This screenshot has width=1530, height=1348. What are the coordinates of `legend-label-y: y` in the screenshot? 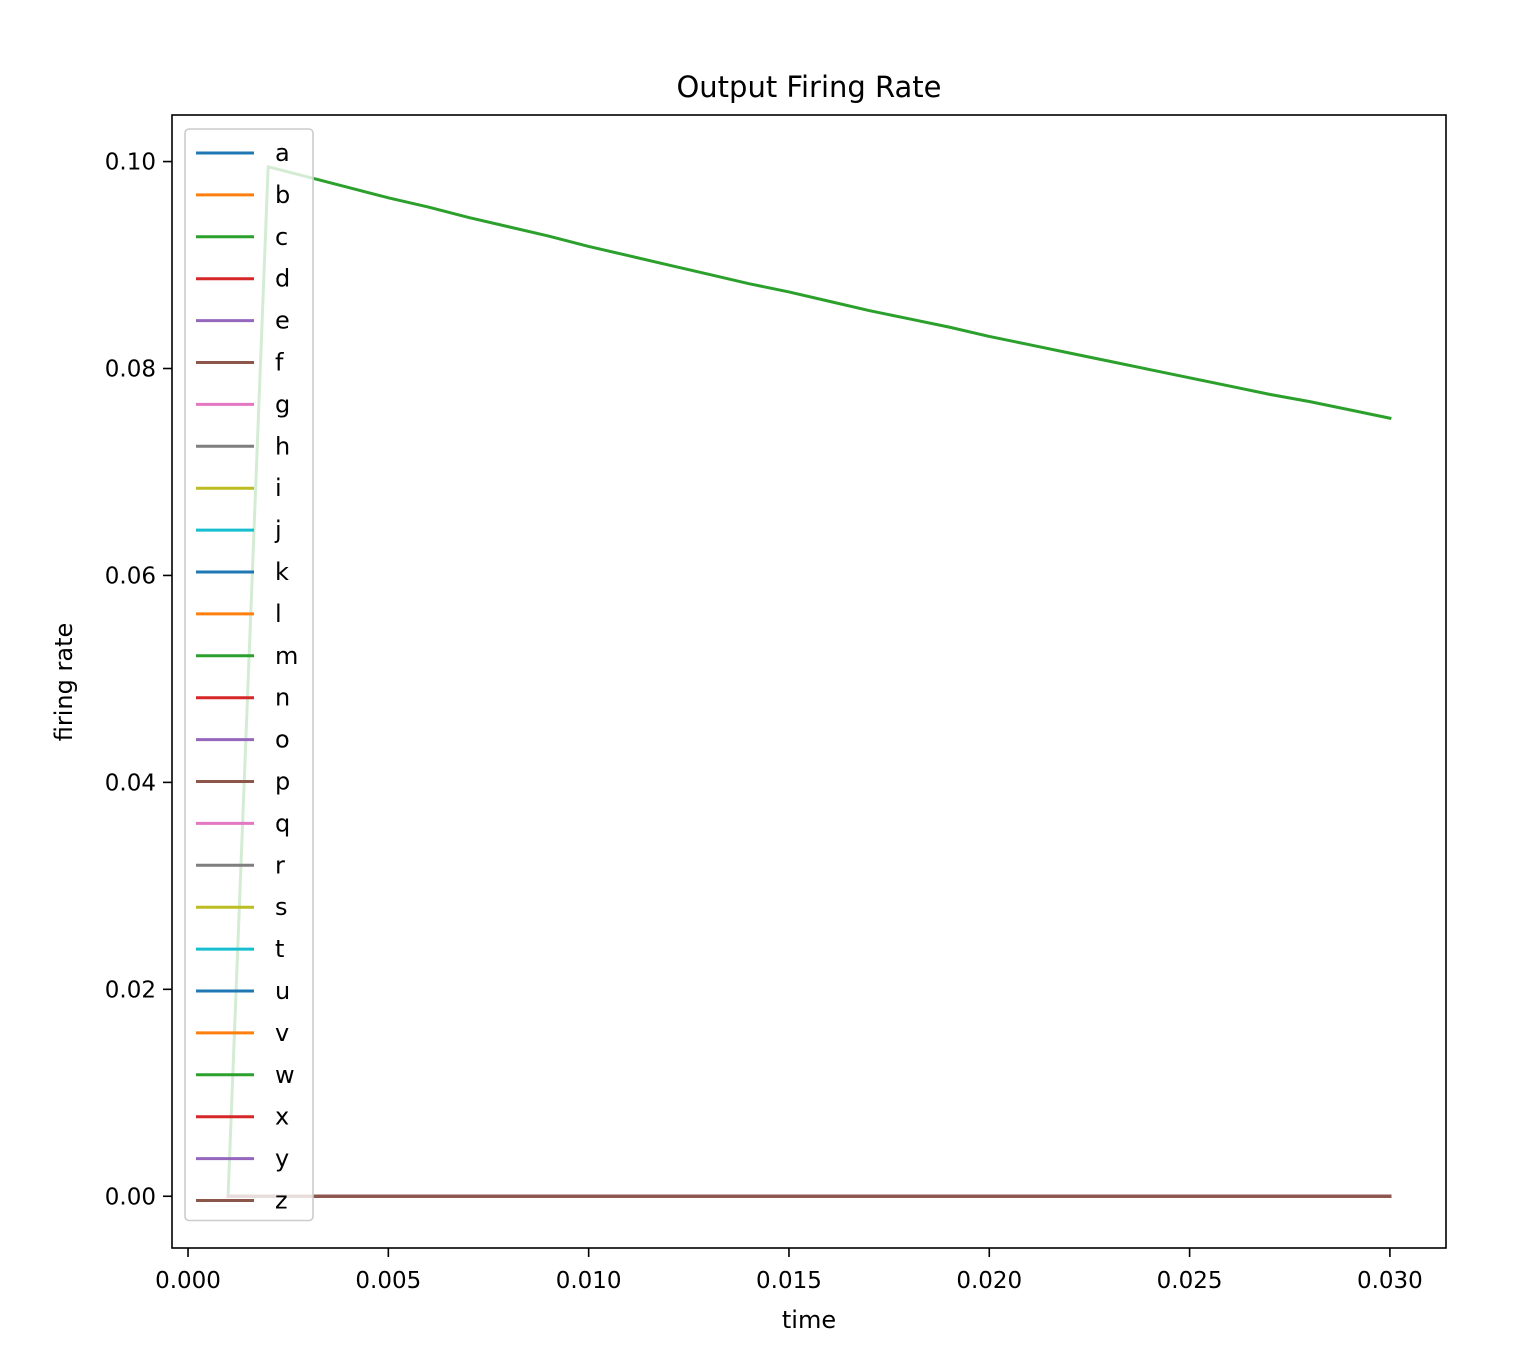 It's located at (282, 1159).